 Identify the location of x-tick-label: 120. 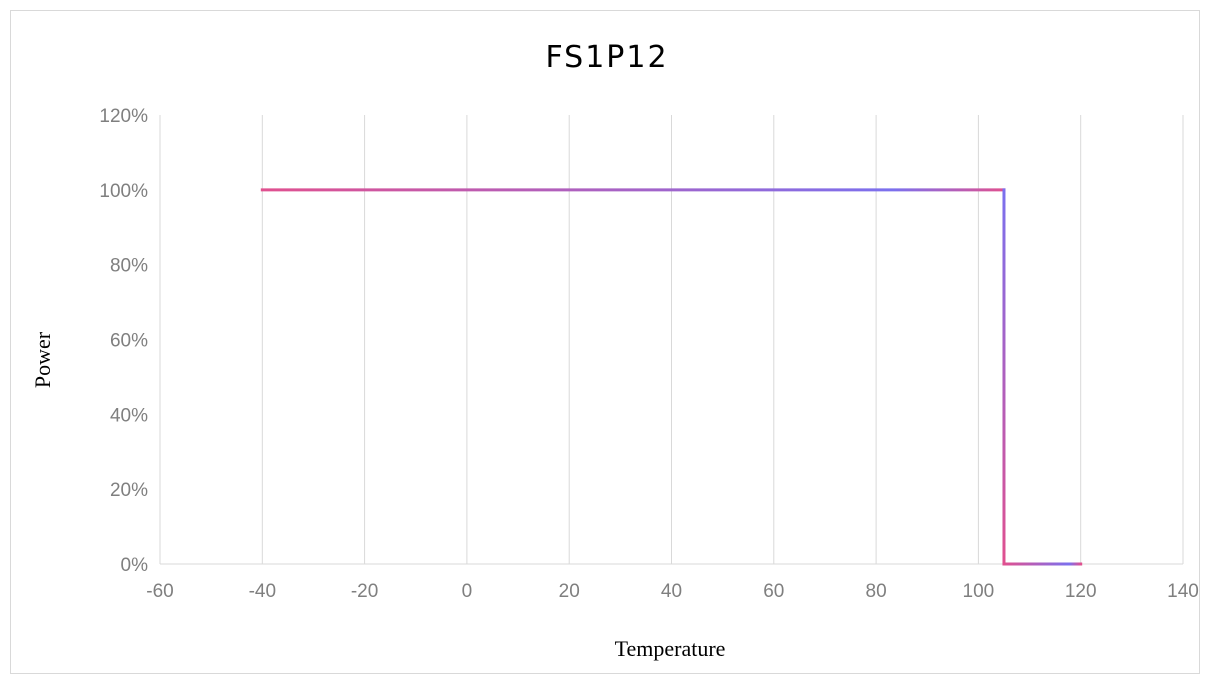
(1081, 591).